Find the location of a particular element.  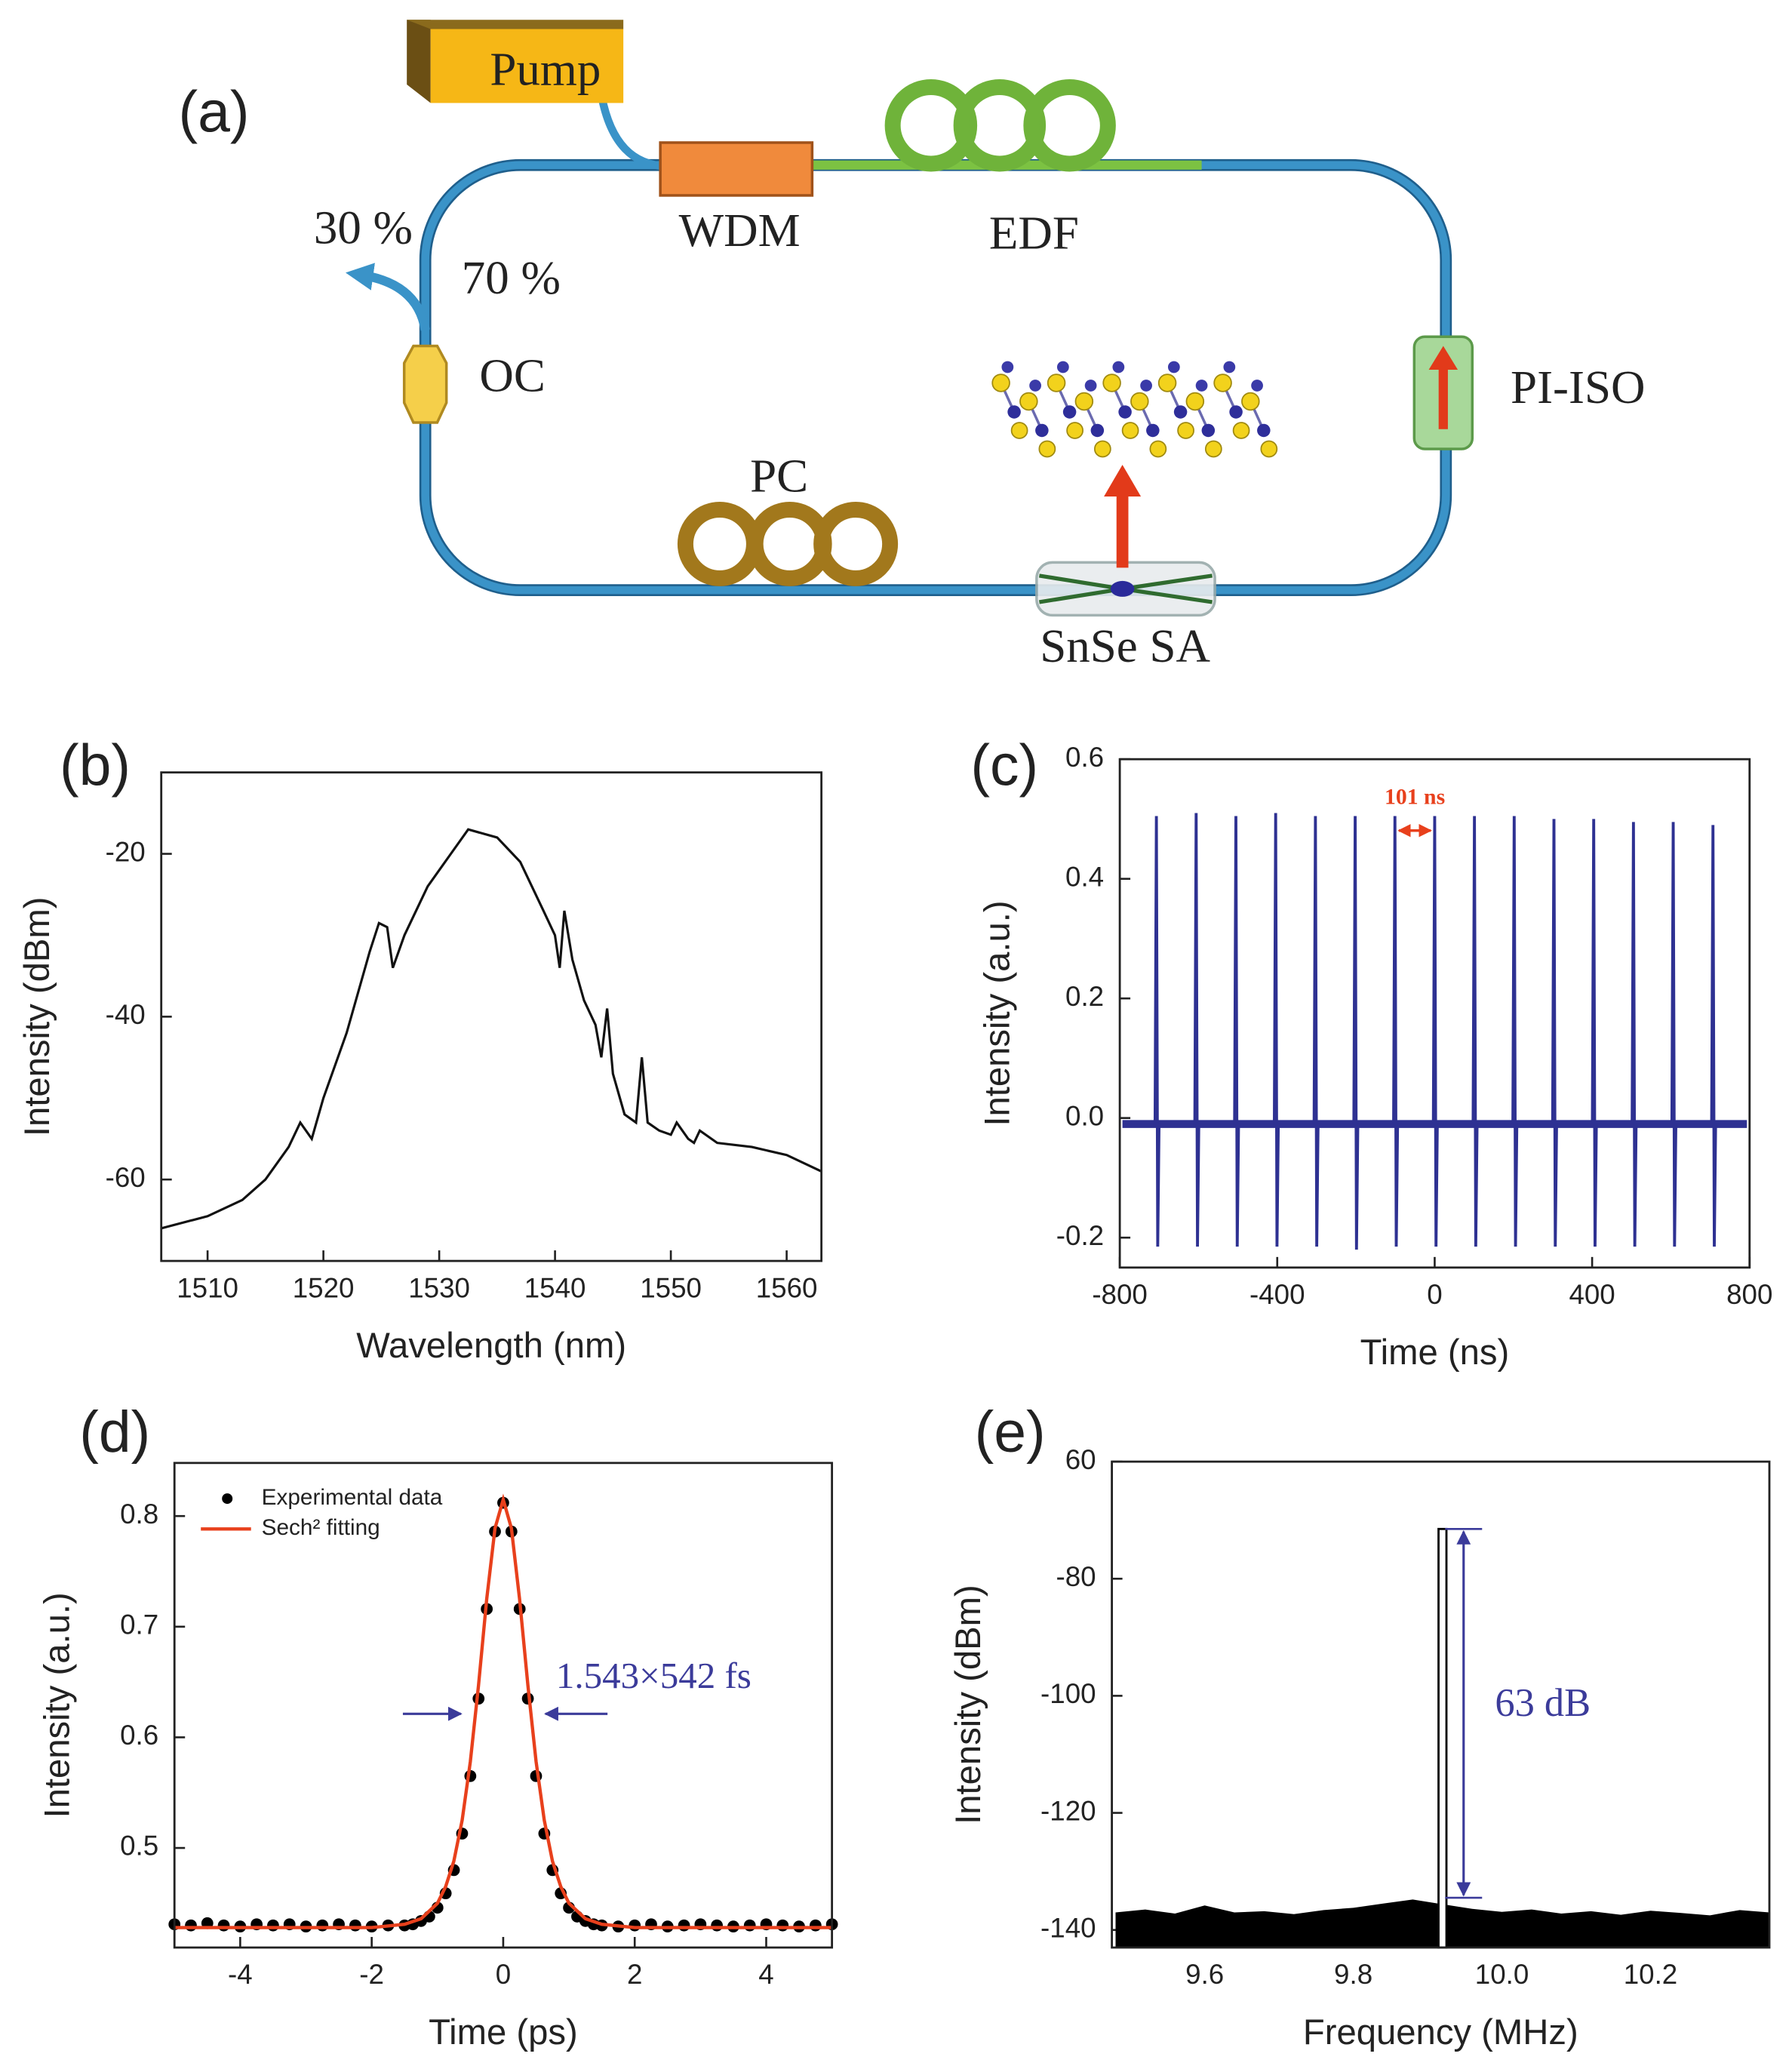

x-tick-label: 1560 is located at coordinates (787, 1288).